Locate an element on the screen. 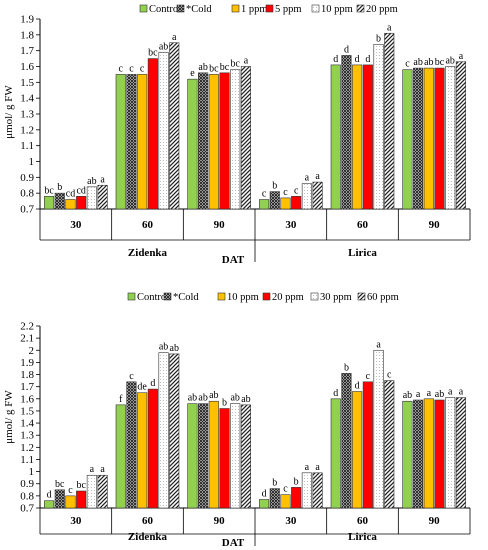 The height and width of the screenshot is (550, 488). y-tick-label: 1.2 is located at coordinates (27, 130).